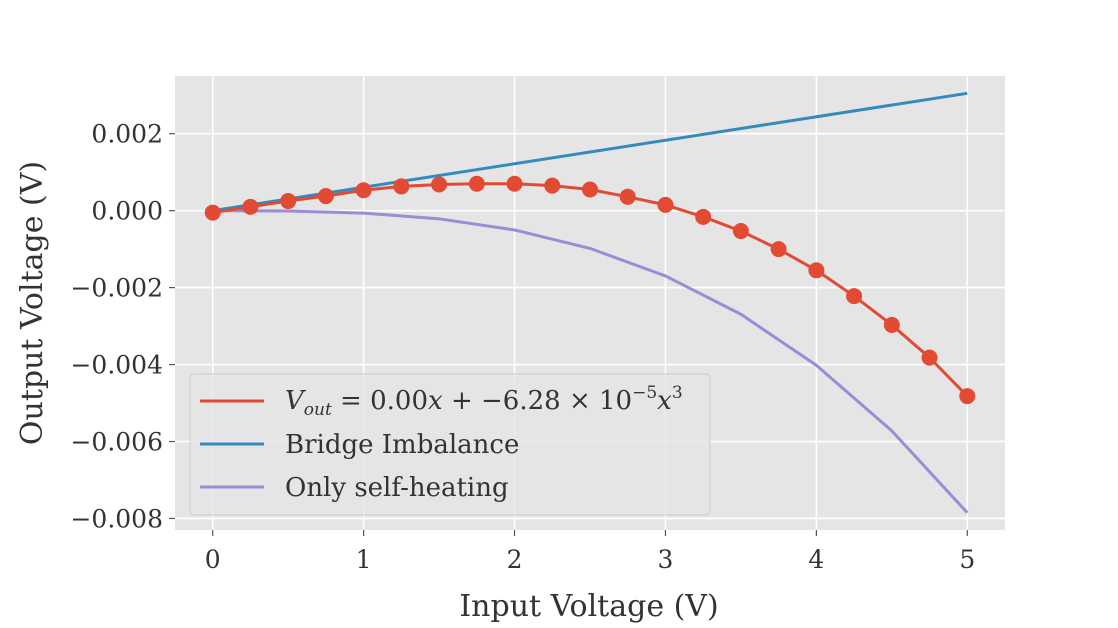 The image size is (1118, 628). What do you see at coordinates (484, 401) in the screenshot?
I see `legend-label-fit: Vout = 0.00x + −6.28 × 10−5x3` at bounding box center [484, 401].